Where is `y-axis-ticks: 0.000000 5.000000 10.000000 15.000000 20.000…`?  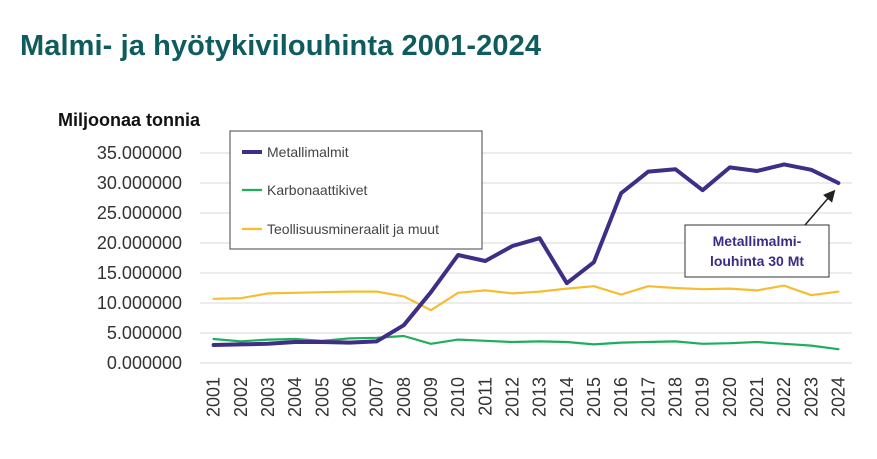 y-axis-ticks: 0.000000 5.000000 10.000000 15.000000 20.000… is located at coordinates (139, 258).